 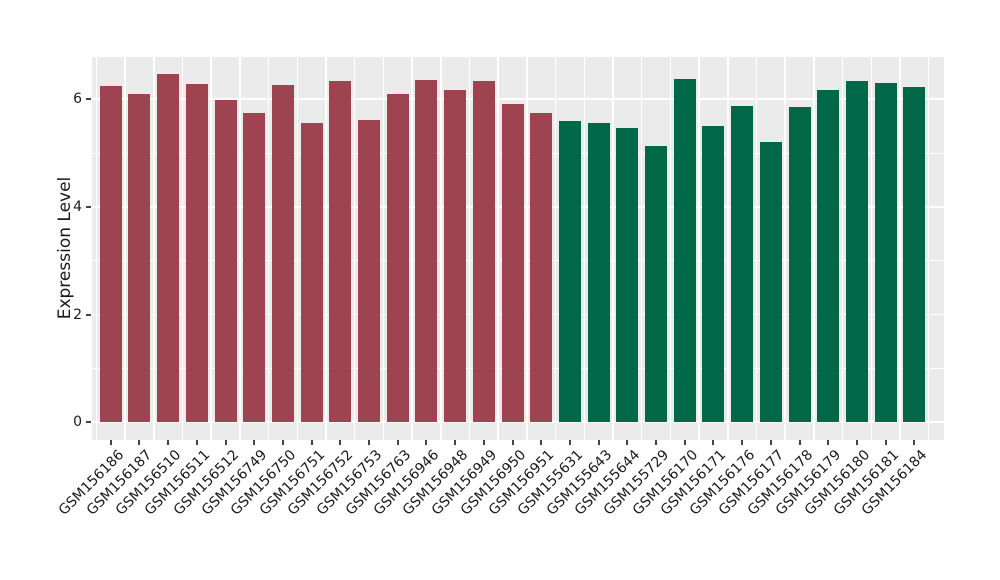 What do you see at coordinates (77, 99) in the screenshot?
I see `y-tick-label: 6` at bounding box center [77, 99].